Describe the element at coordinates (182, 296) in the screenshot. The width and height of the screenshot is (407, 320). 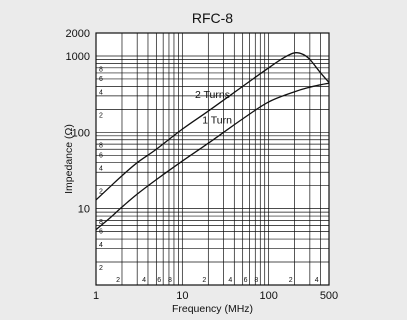
I see `x-tick-label: 10` at that location.